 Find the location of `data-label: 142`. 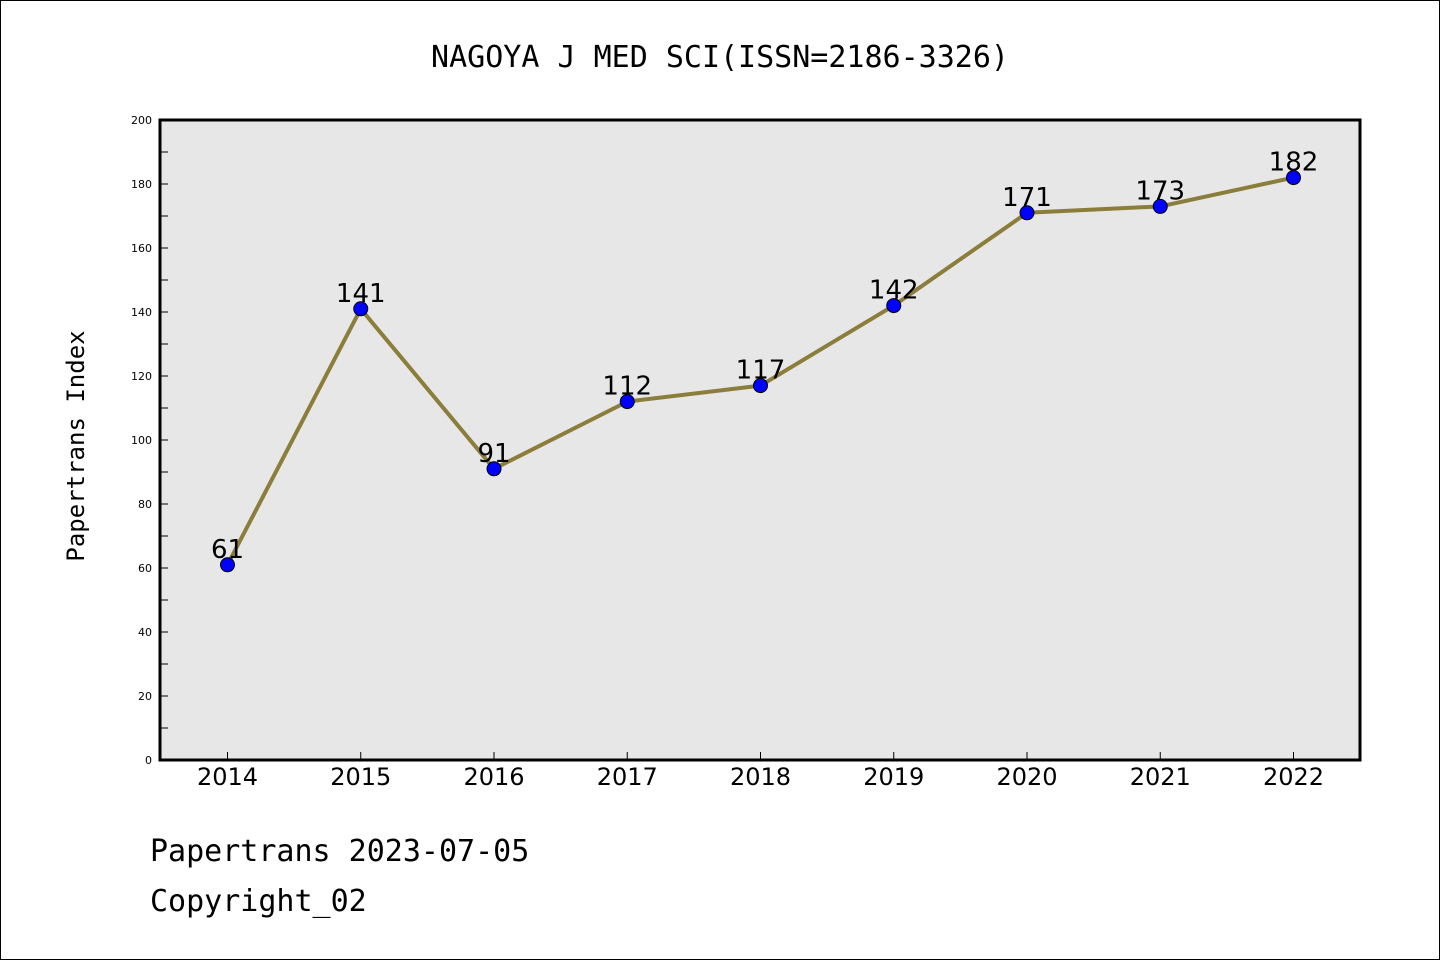

data-label: 142 is located at coordinates (894, 291).